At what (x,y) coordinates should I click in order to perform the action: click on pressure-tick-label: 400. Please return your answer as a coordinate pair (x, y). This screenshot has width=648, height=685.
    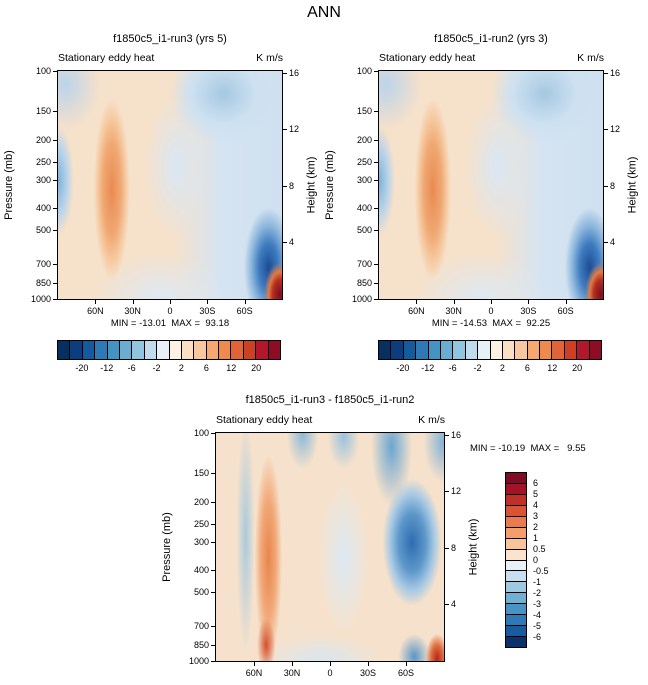
    Looking at the image, I should click on (201, 570).